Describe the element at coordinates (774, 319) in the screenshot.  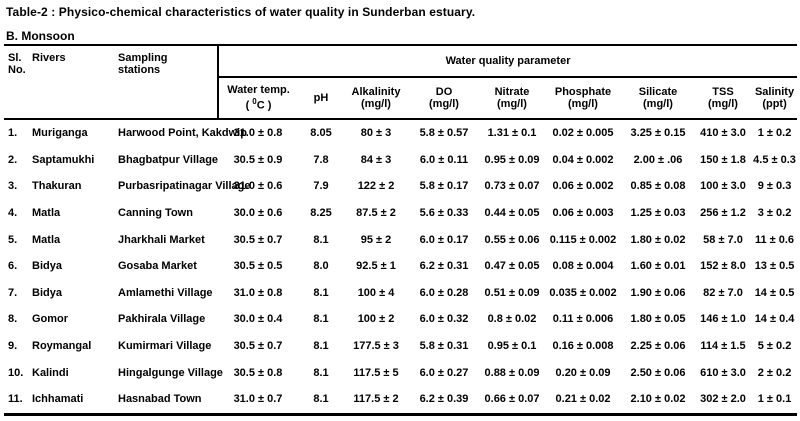
I see `table-cell: 14 ± 0.4` at that location.